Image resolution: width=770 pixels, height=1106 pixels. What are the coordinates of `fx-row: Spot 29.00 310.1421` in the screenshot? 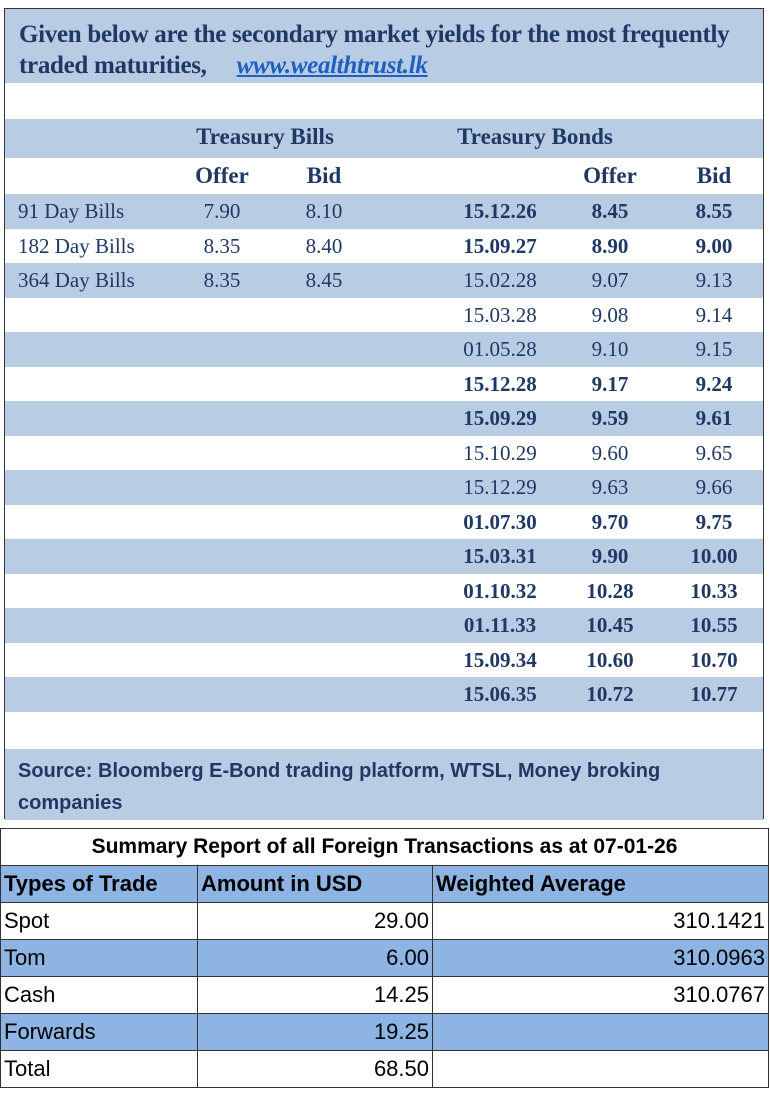 It's located at (384, 921).